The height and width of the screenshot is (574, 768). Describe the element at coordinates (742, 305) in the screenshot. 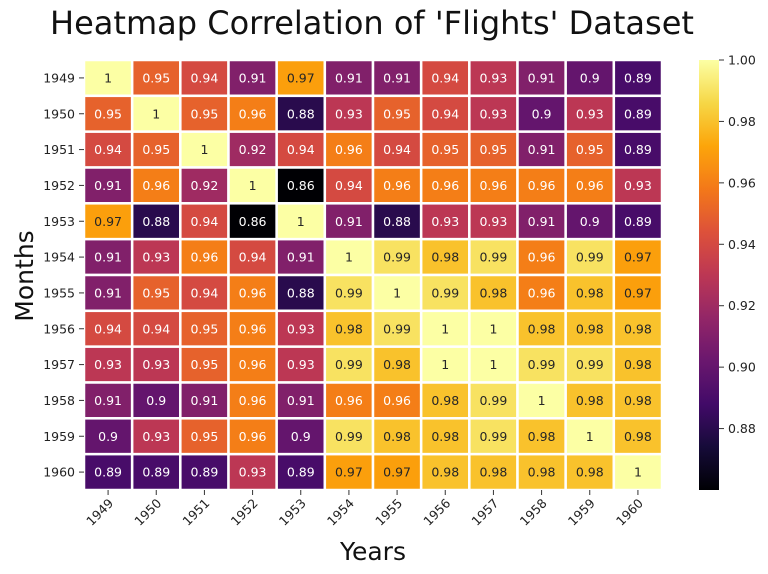

I see `colorbar-tick-label: 0.92` at that location.